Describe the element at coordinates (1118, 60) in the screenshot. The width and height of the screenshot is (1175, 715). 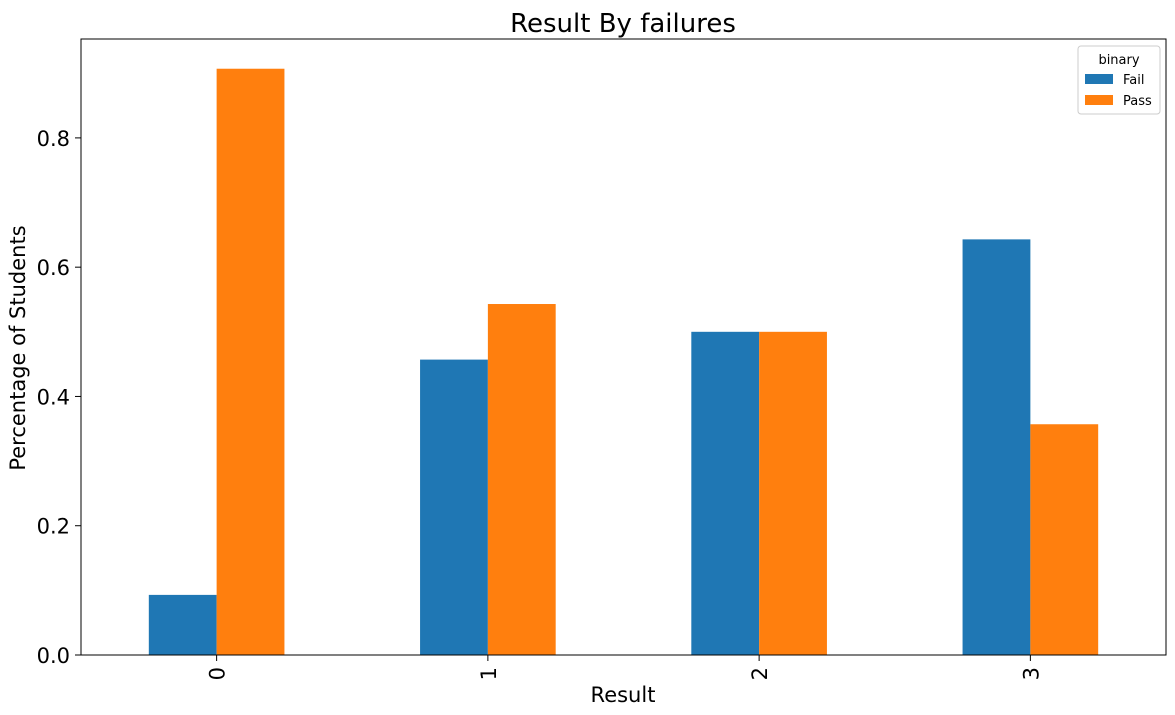
I see `legend-title: binary` at that location.